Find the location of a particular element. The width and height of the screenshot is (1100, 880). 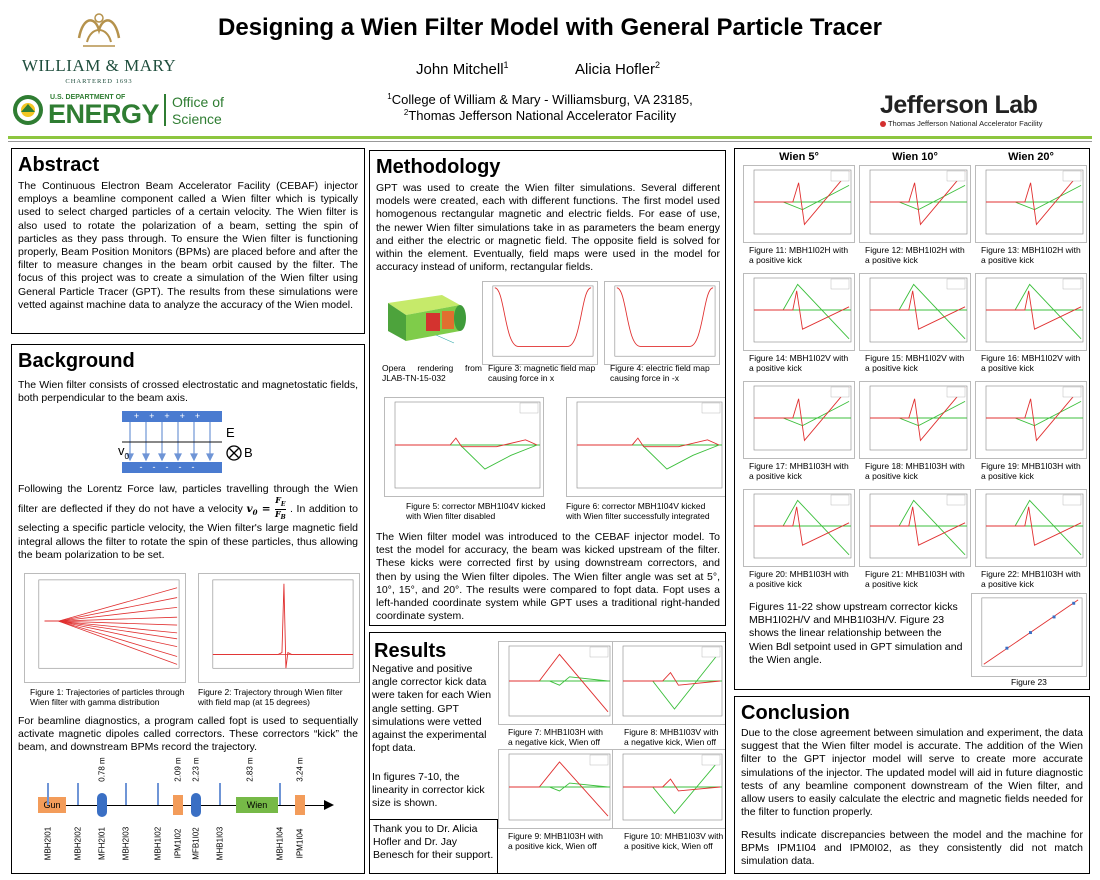

grid-col-header: Wien 10° is located at coordinates (915, 157).